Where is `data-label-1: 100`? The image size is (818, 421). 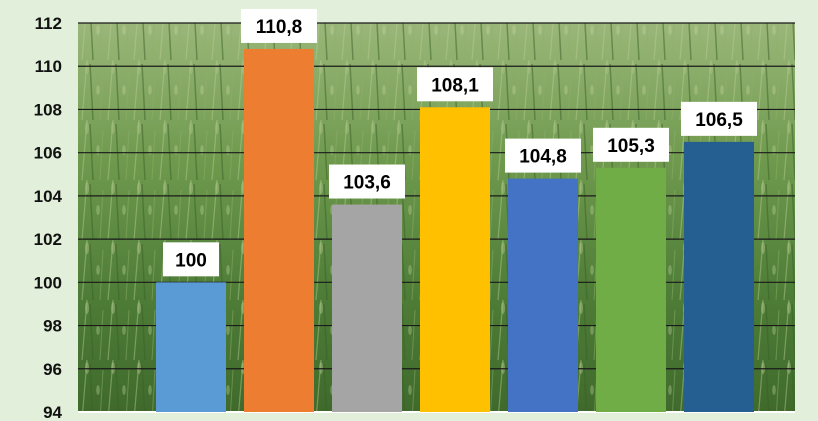
data-label-1: 100 is located at coordinates (191, 260).